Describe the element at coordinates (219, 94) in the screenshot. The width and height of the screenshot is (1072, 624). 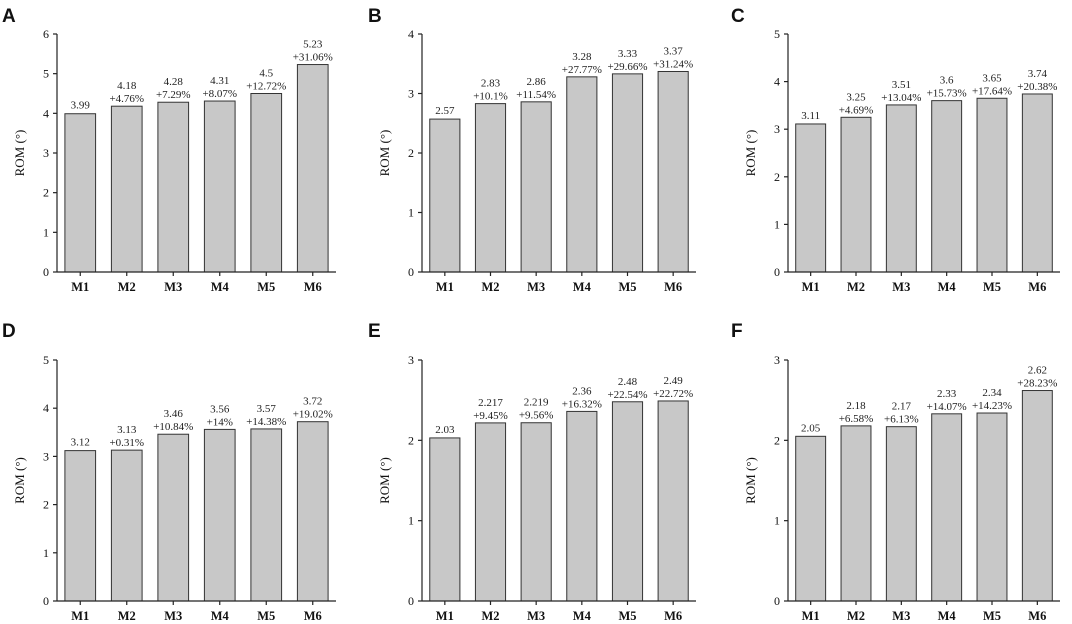
I see `data-label-change: +8.07%` at that location.